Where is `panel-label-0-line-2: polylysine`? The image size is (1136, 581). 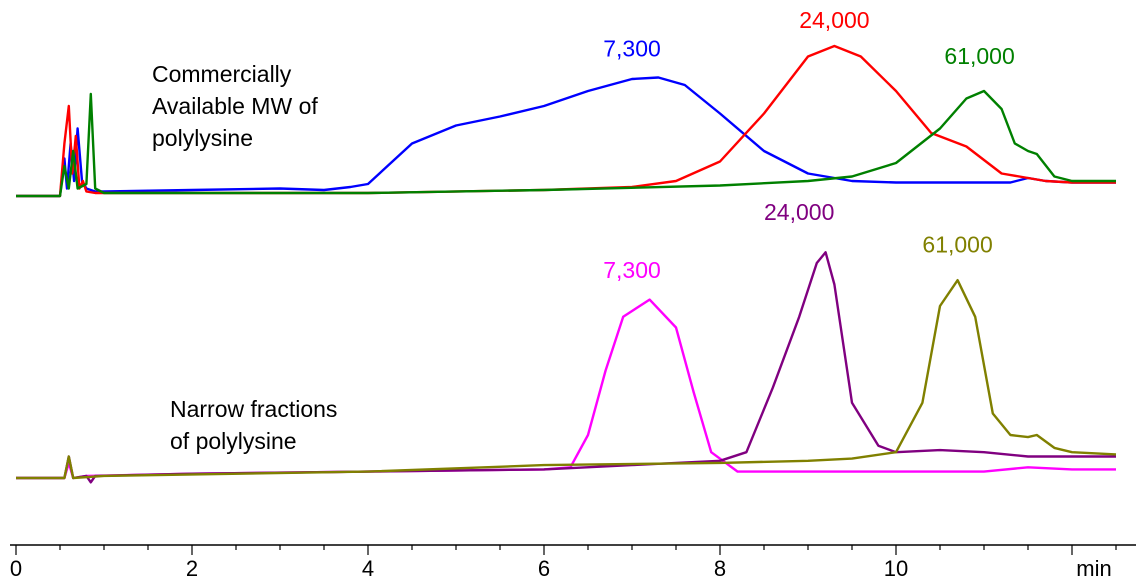
panel-label-0-line-2: polylysine is located at coordinates (202, 138).